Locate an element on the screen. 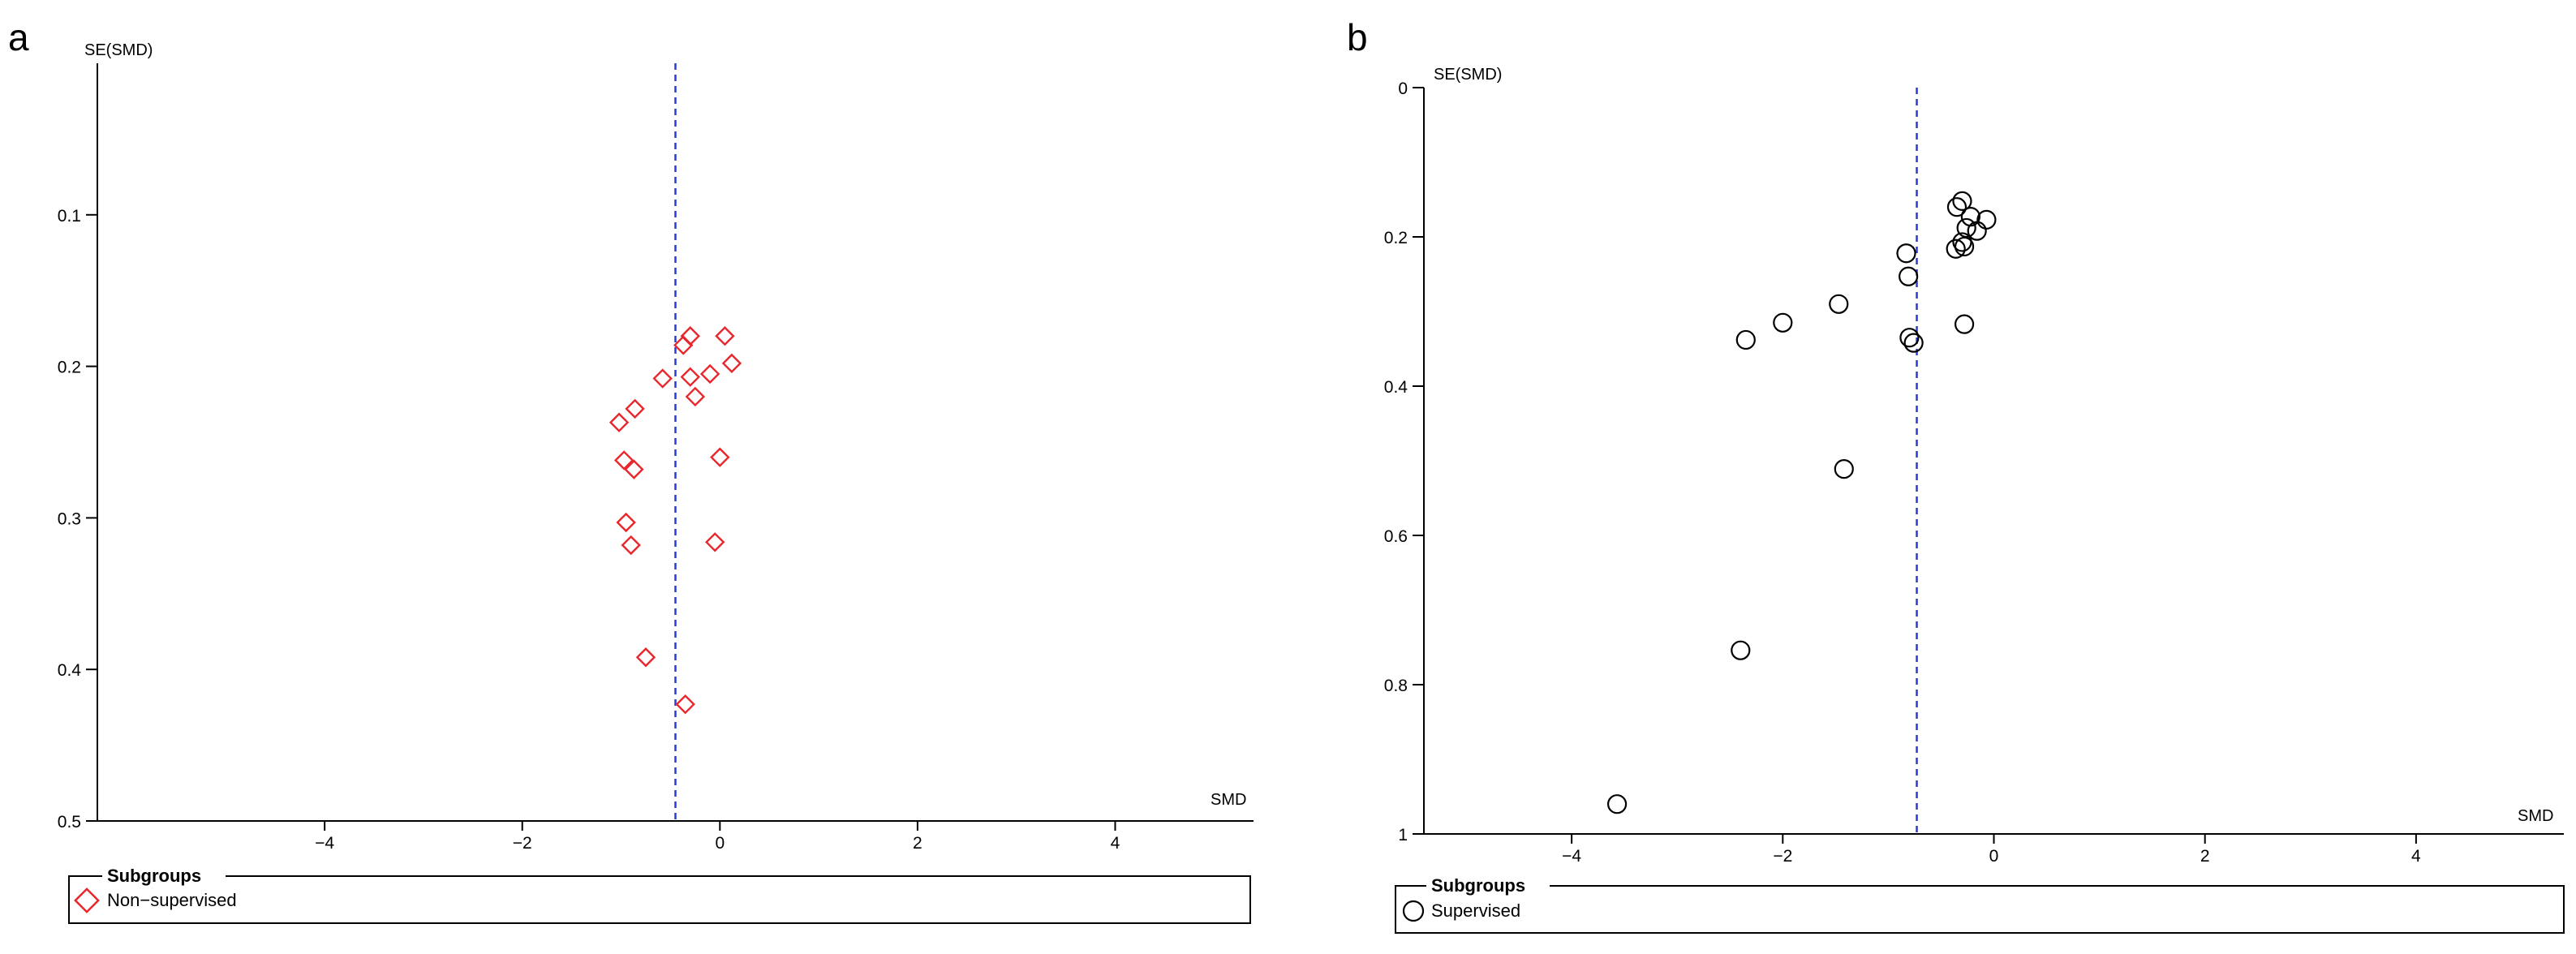 This screenshot has height=954, width=2576. y-axis-b: 0 0.2 0.4 0.6 0.8 1 is located at coordinates (1404, 462).